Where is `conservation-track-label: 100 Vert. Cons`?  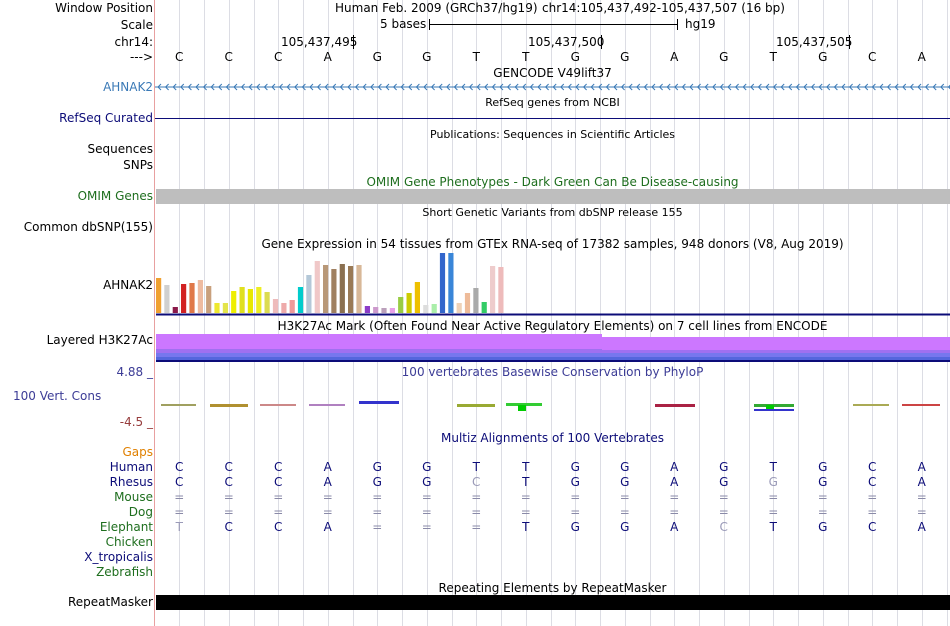 conservation-track-label: 100 Vert. Cons is located at coordinates (57, 396).